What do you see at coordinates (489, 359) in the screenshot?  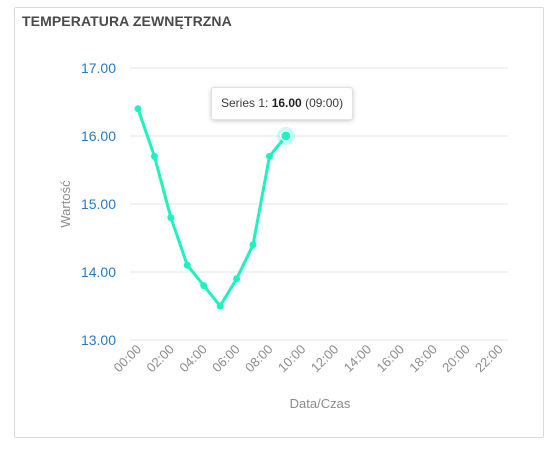 I see `x-tick-label: 22:00` at bounding box center [489, 359].